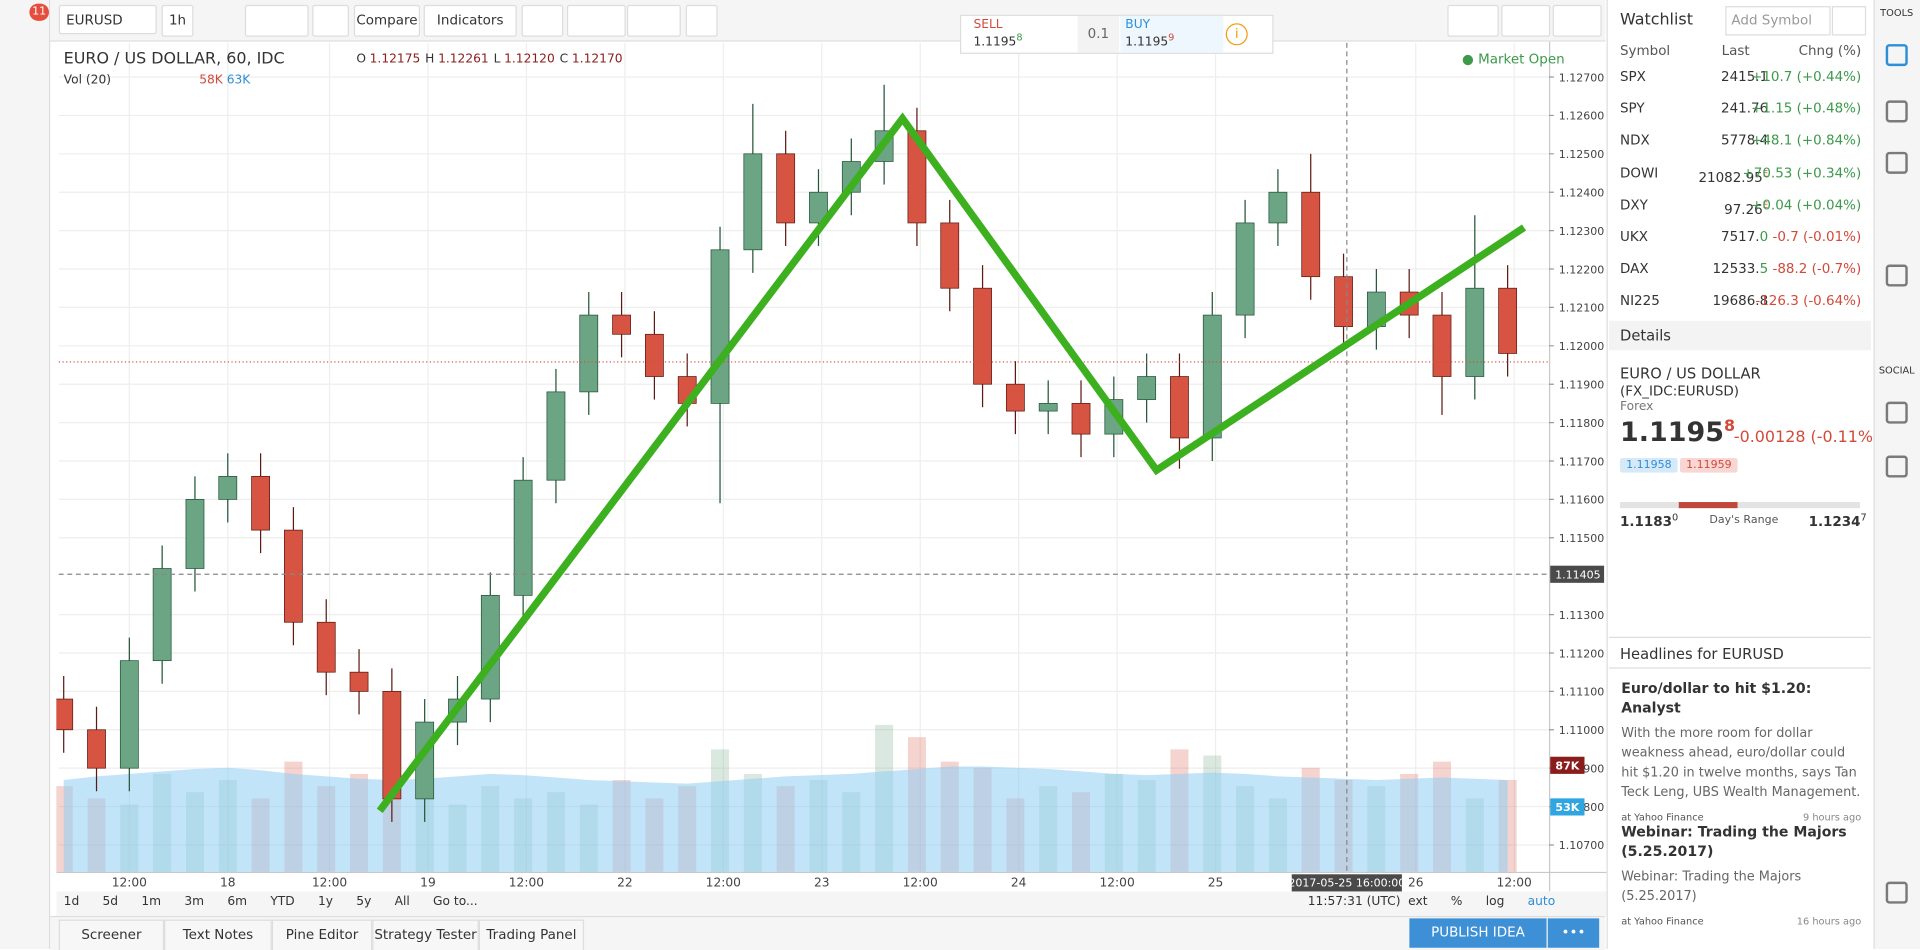 The height and width of the screenshot is (950, 1920). Describe the element at coordinates (111, 934) in the screenshot. I see `bottom-tab: Screener` at that location.